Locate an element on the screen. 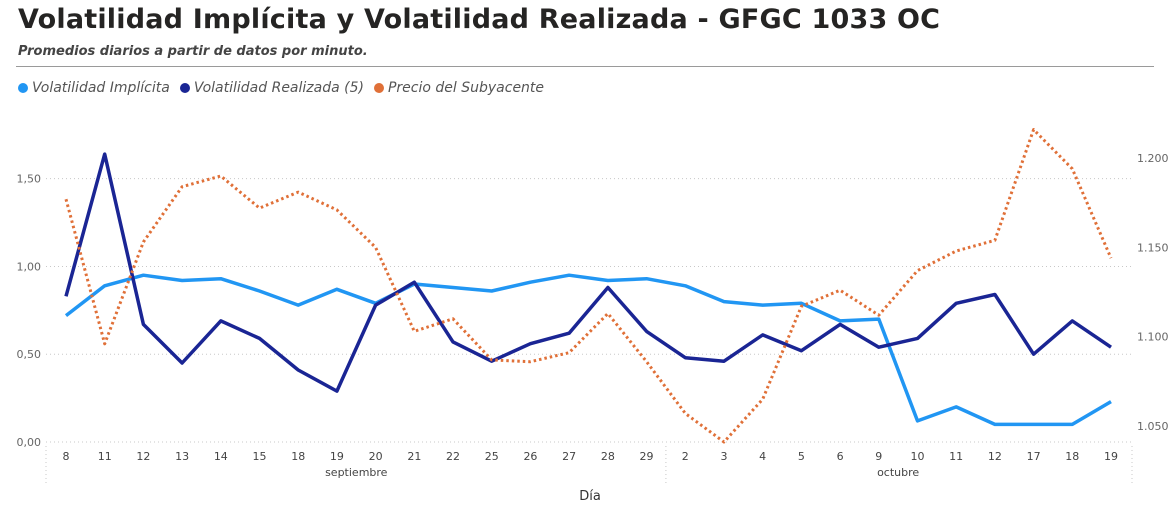  x-tick-label: 9 is located at coordinates (878, 456).